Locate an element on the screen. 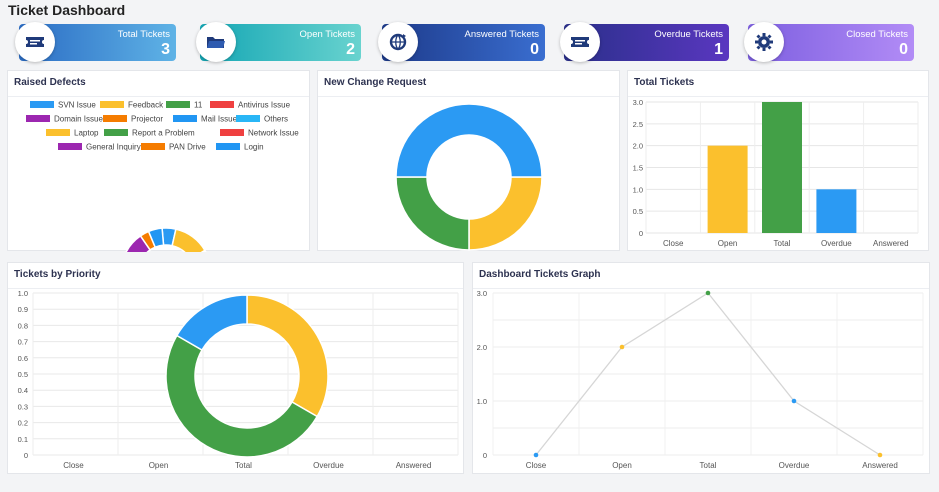  stat-value: 3 is located at coordinates (165, 49).